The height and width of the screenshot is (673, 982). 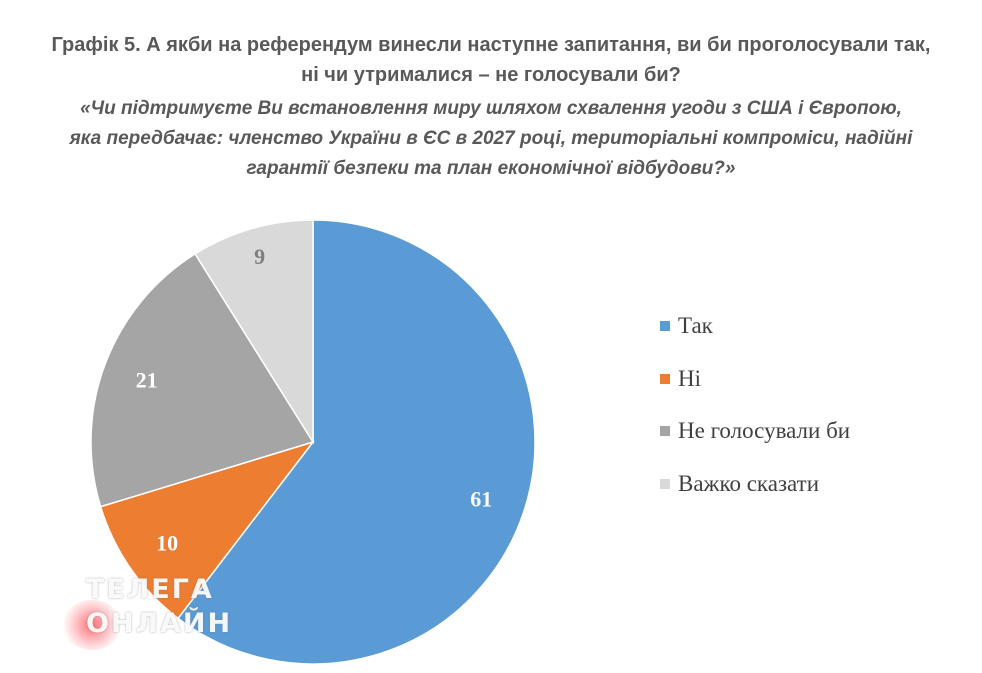 What do you see at coordinates (689, 378) in the screenshot?
I see `legend-label-2: Ні` at bounding box center [689, 378].